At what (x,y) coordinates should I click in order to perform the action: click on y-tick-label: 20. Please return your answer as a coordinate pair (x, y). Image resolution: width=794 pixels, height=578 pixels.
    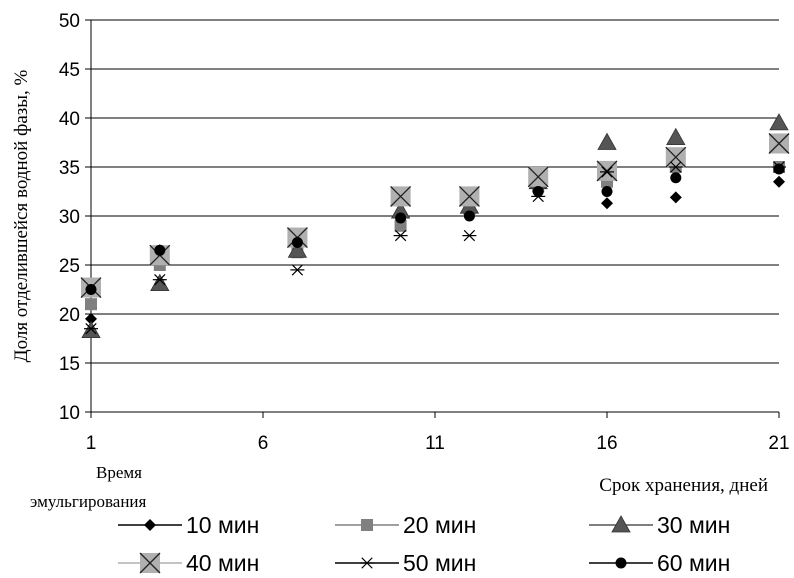
    Looking at the image, I should click on (69, 315).